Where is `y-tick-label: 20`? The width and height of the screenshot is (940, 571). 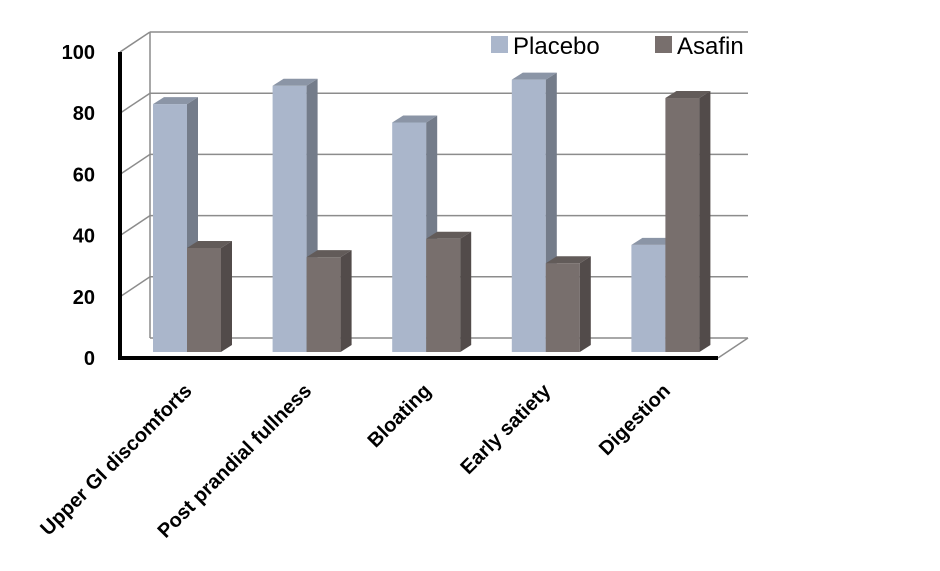 y-tick-label: 20 is located at coordinates (84, 298).